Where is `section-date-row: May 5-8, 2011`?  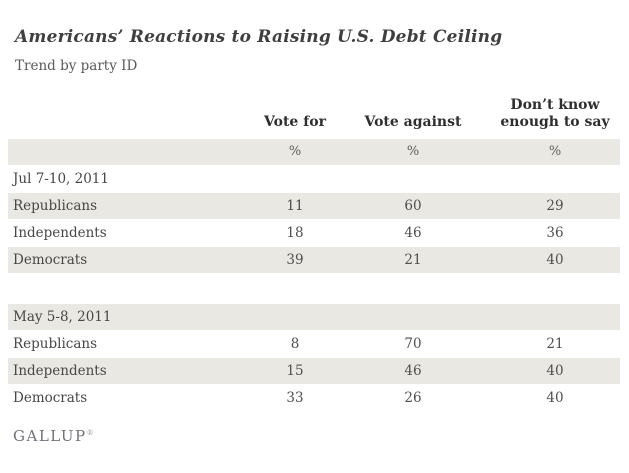 section-date-row: May 5-8, 2011 is located at coordinates (314, 317).